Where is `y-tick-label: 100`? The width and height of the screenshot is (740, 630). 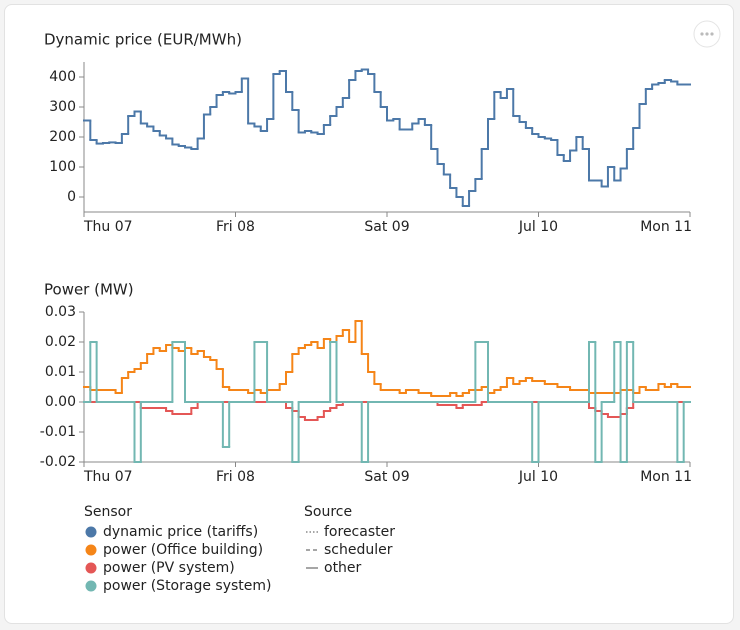 y-tick-label: 100 is located at coordinates (62, 167).